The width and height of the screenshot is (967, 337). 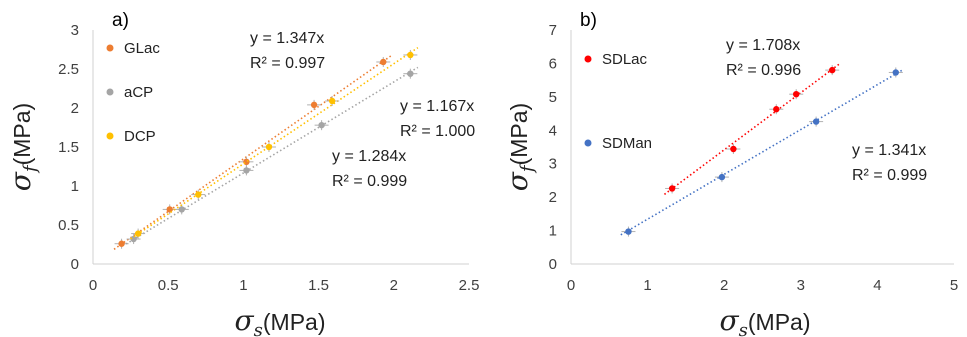 I want to click on series-sdlac: SDLac y = 1.708x R² = 0.996, so click(x=712, y=116).